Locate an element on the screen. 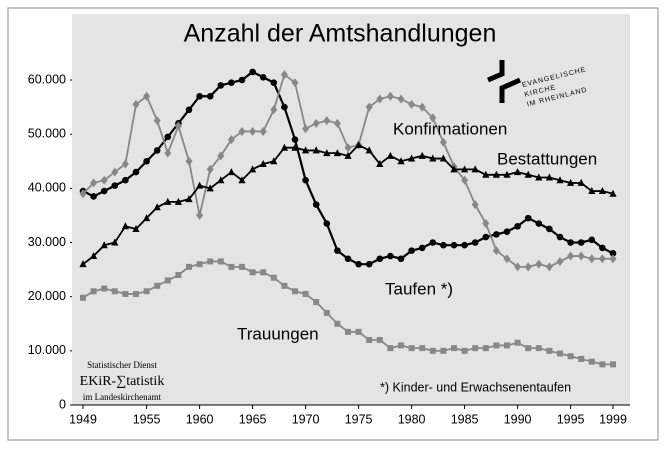 The image size is (667, 450). series-label: Taufen *) is located at coordinates (419, 288).